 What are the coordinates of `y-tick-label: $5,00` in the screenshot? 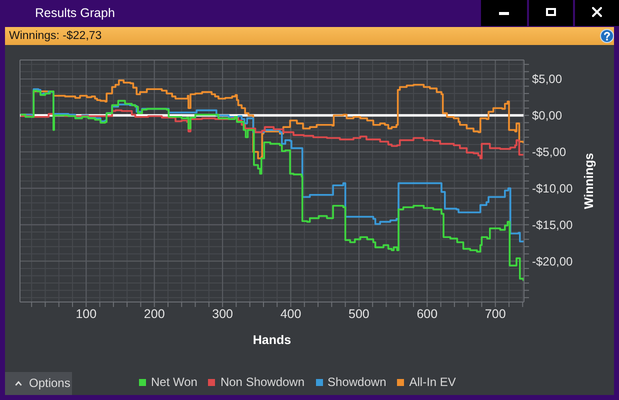 It's located at (547, 79).